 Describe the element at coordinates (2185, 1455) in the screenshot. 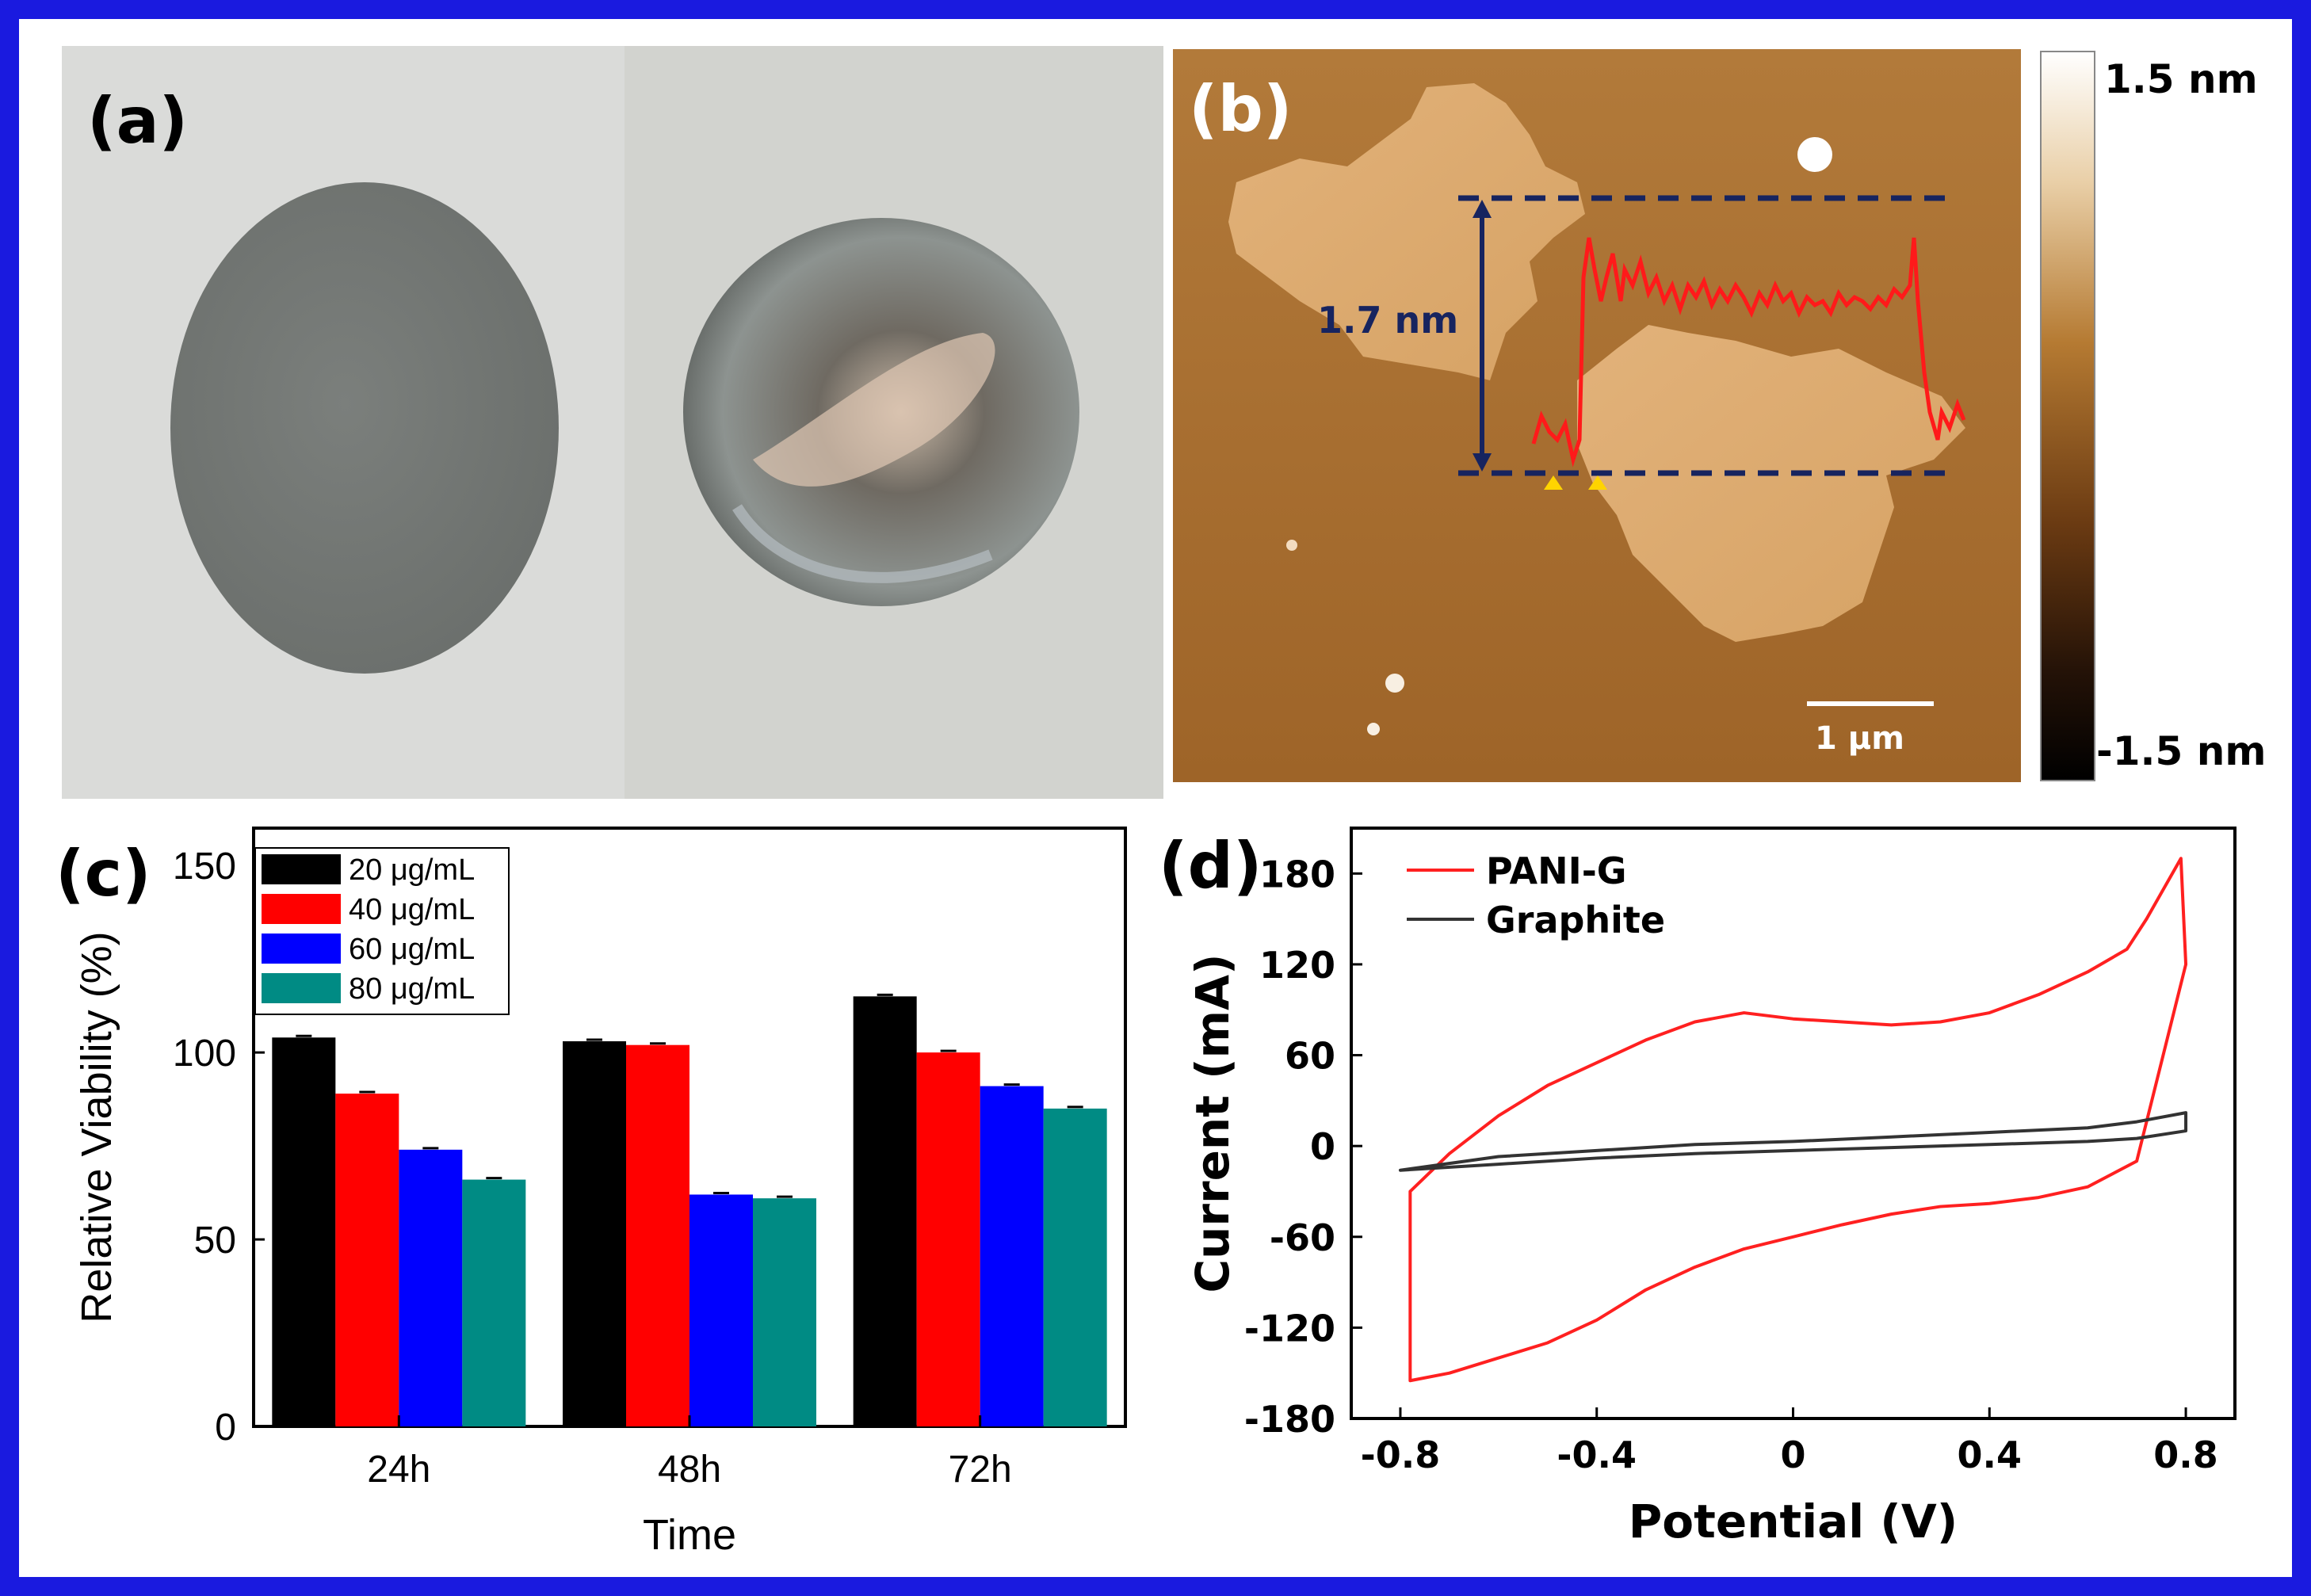

I see `x-tick-label: 0.8` at that location.